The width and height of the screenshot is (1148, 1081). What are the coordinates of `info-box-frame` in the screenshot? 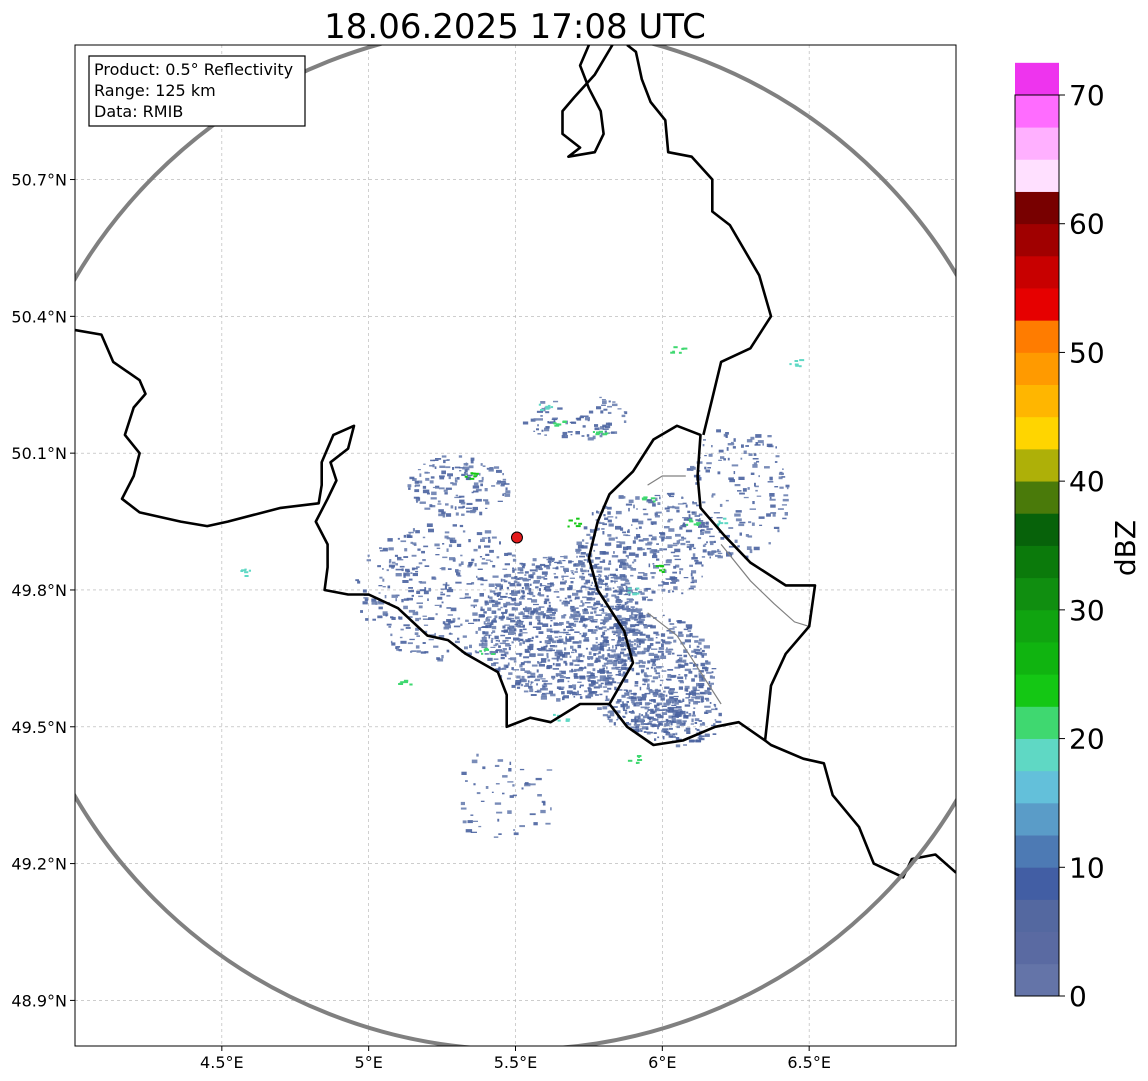 It's located at (197, 91).